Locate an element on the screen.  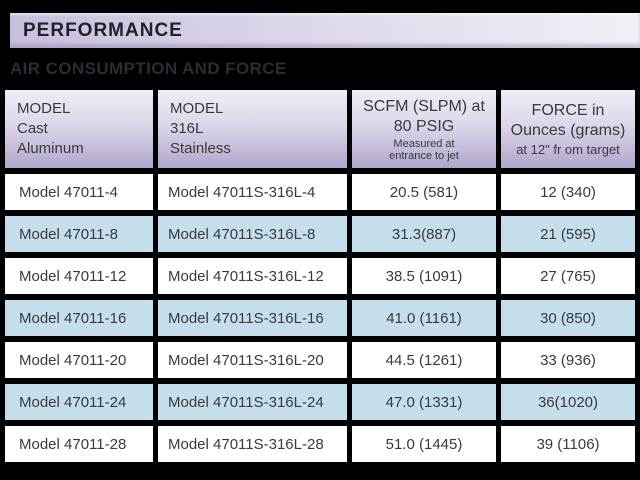
table-cell: 38.5 (1091) is located at coordinates (424, 276).